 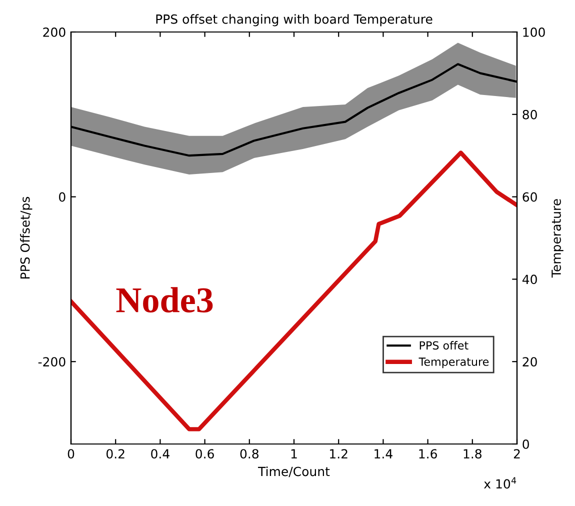 What do you see at coordinates (529, 197) in the screenshot?
I see `y2-tick-label: 60` at bounding box center [529, 197].